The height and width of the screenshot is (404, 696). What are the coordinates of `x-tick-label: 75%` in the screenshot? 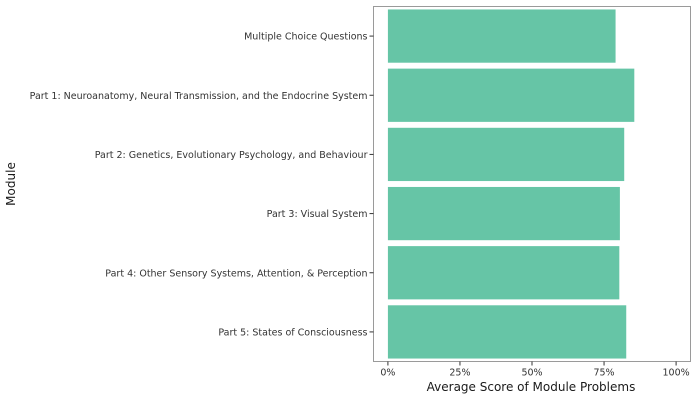 It's located at (603, 373).